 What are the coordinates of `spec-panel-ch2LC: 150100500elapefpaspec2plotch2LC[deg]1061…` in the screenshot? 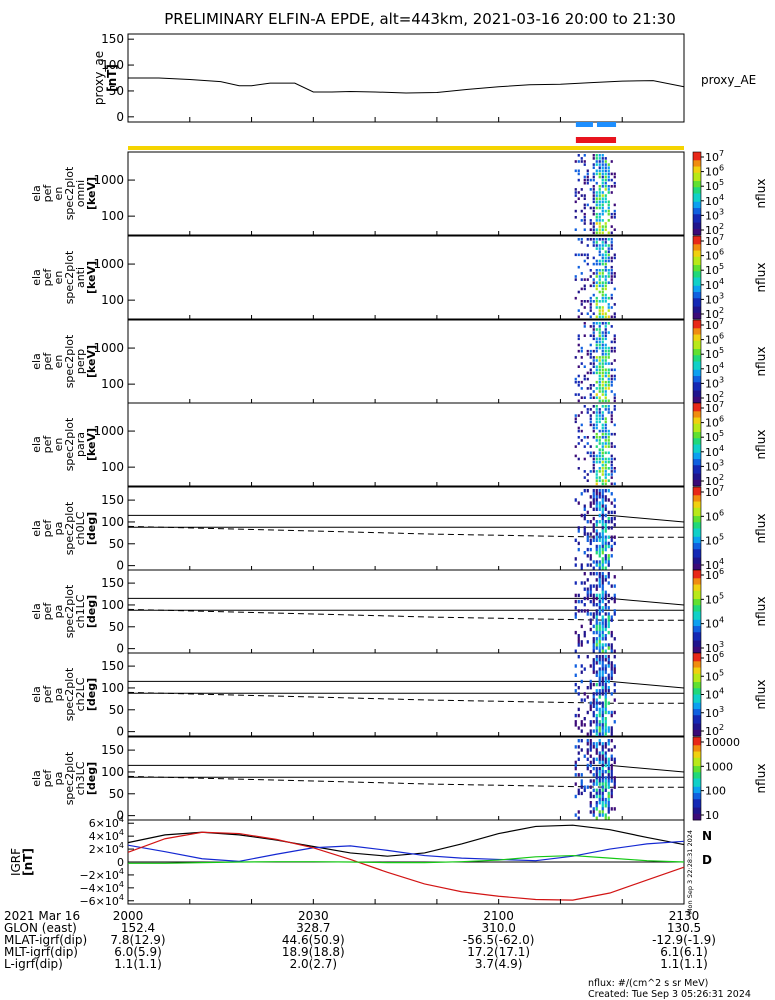 It's located at (399, 694).